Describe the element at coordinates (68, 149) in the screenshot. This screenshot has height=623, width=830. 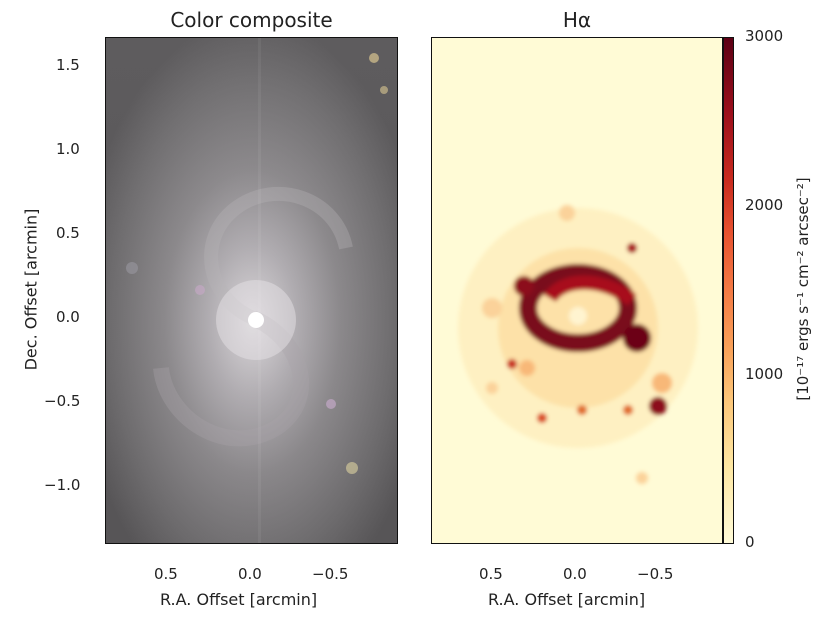
I see `y-tick: 1.0` at that location.